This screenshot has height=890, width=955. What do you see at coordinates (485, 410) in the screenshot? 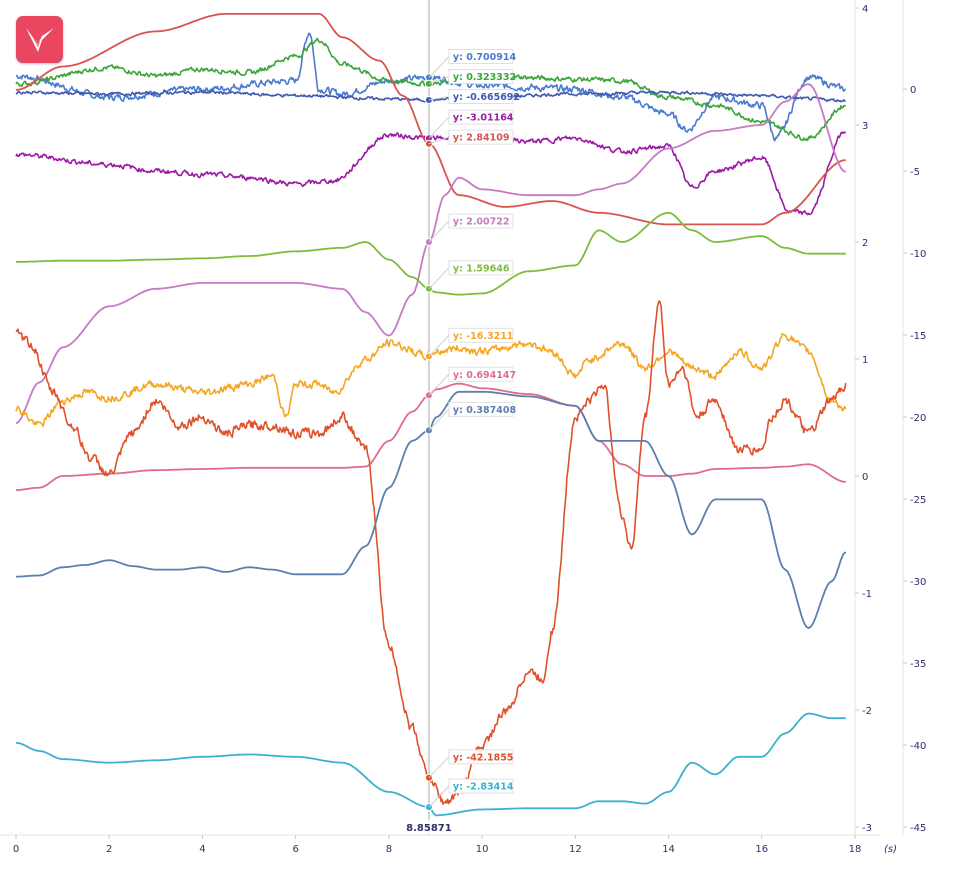
I see `tooltip-label-9: y: 0.387408` at bounding box center [485, 410].